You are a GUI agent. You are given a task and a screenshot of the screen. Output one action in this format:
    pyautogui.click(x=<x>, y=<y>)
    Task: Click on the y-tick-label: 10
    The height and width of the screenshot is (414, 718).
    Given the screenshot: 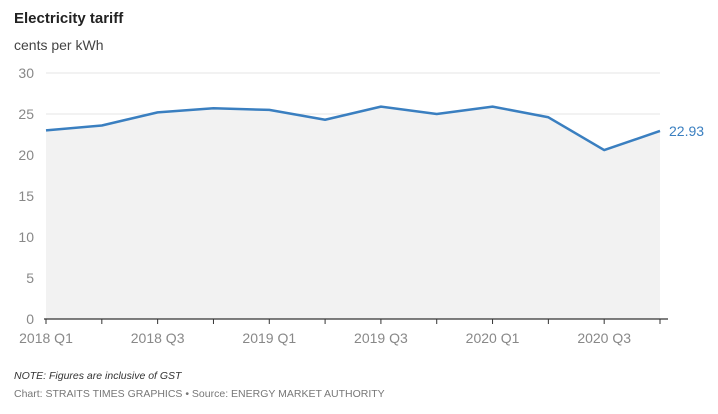 What is the action you would take?
    pyautogui.click(x=26, y=237)
    